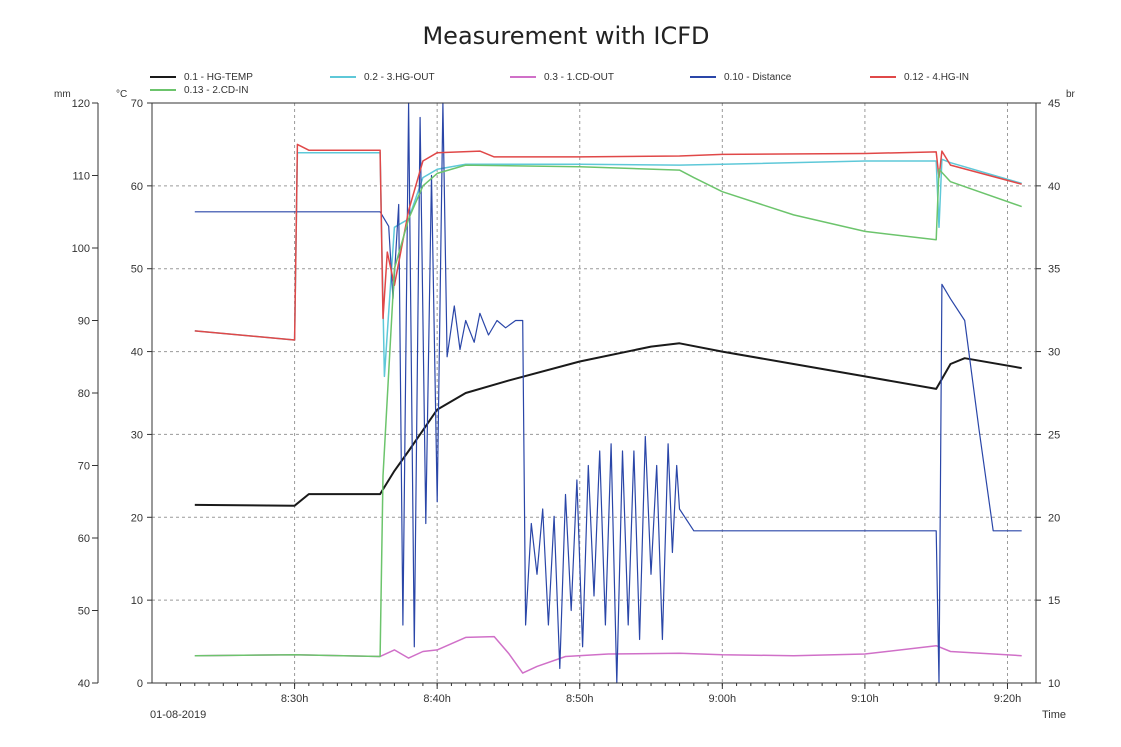  Describe the element at coordinates (580, 699) in the screenshot. I see `x-tick-label: 8:50h` at that location.